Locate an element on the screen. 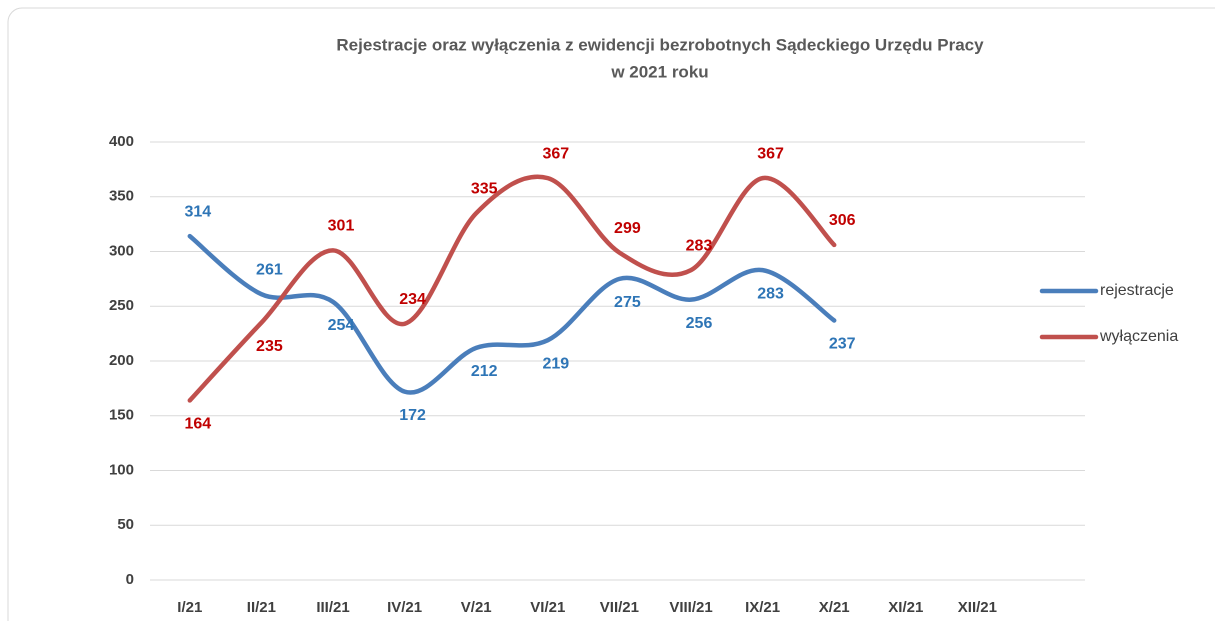 Image resolution: width=1215 pixels, height=621 pixels. data-label: 306 is located at coordinates (842, 220).